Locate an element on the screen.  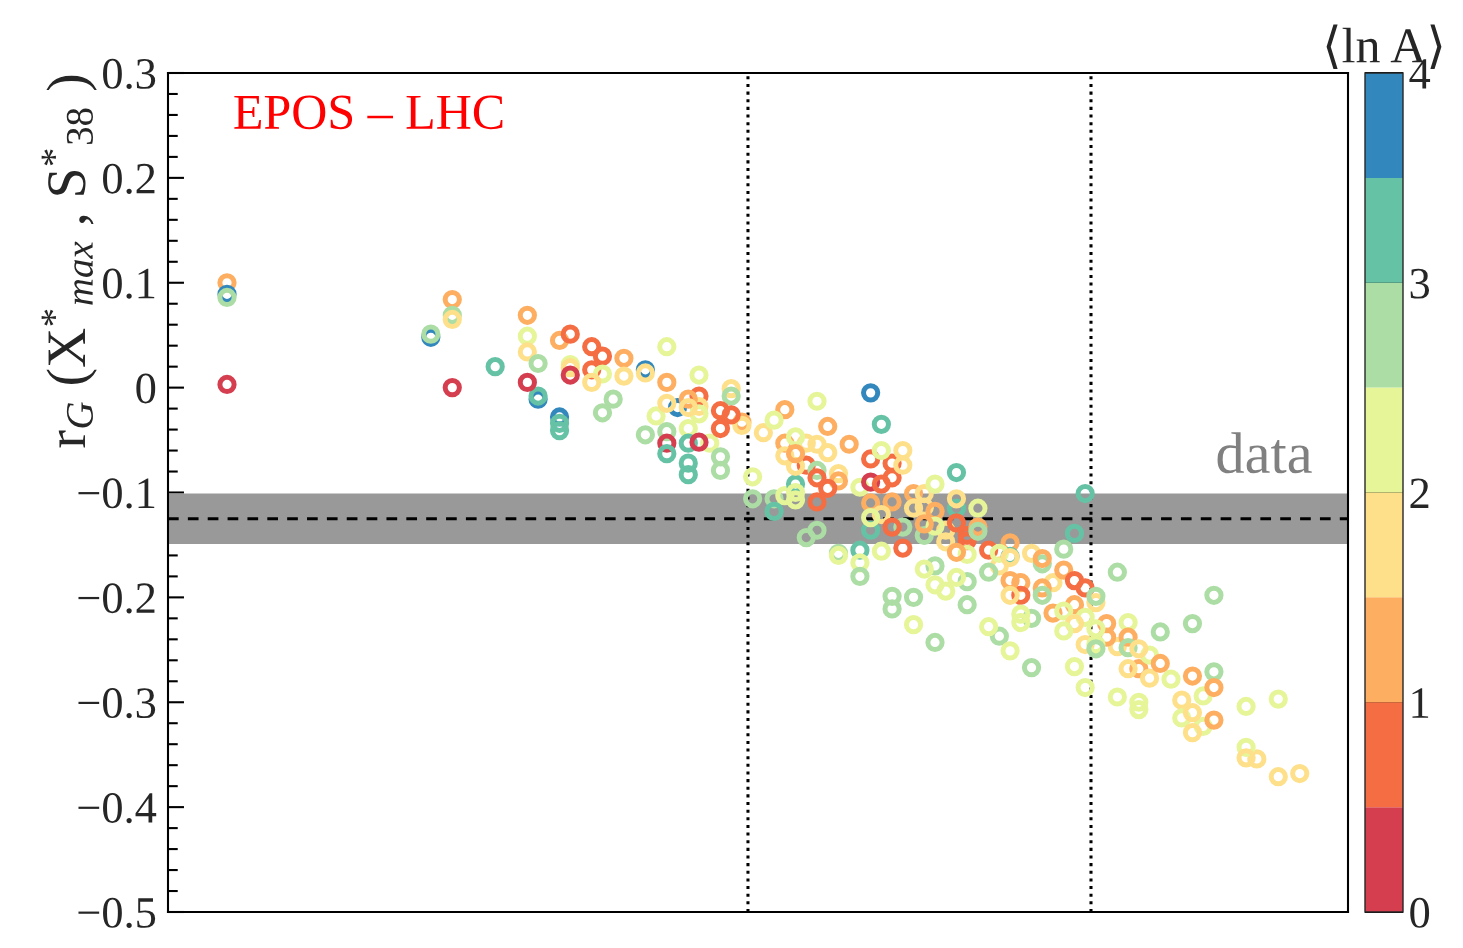
y-tick-label: −0.2 is located at coordinates (116, 598).